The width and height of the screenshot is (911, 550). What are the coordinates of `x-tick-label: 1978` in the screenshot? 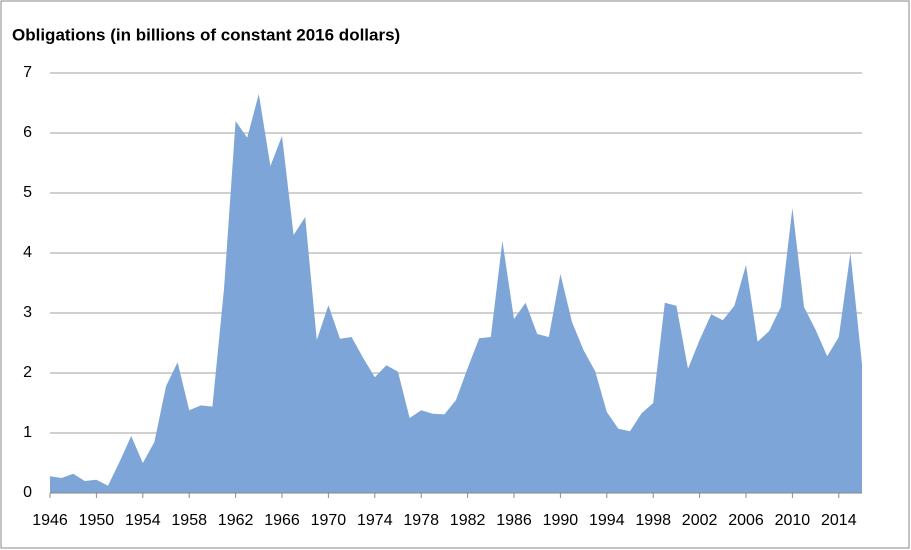 It's located at (421, 520).